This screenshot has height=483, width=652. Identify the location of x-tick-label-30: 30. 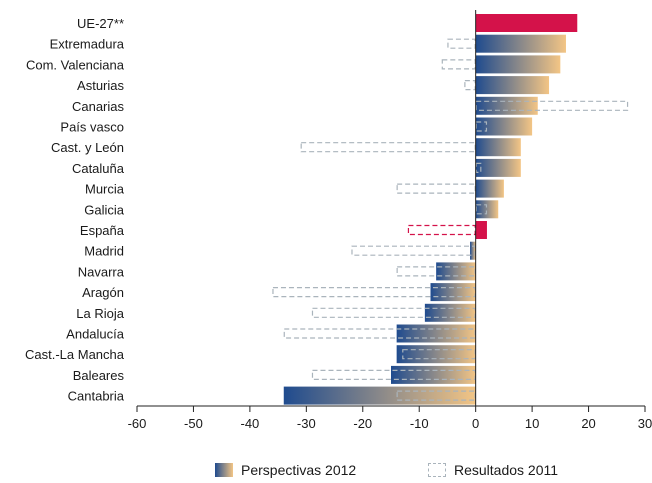
(645, 423).